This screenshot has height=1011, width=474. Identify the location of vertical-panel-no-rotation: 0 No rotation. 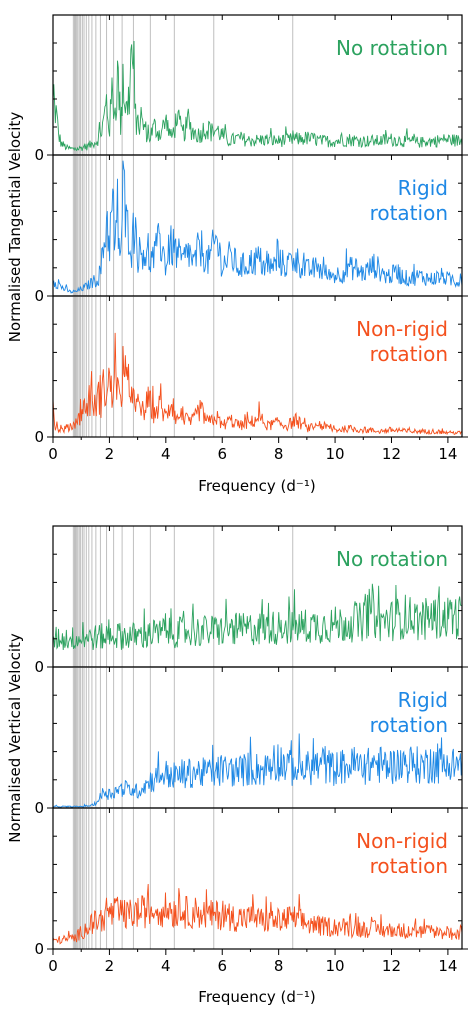
(251, 600).